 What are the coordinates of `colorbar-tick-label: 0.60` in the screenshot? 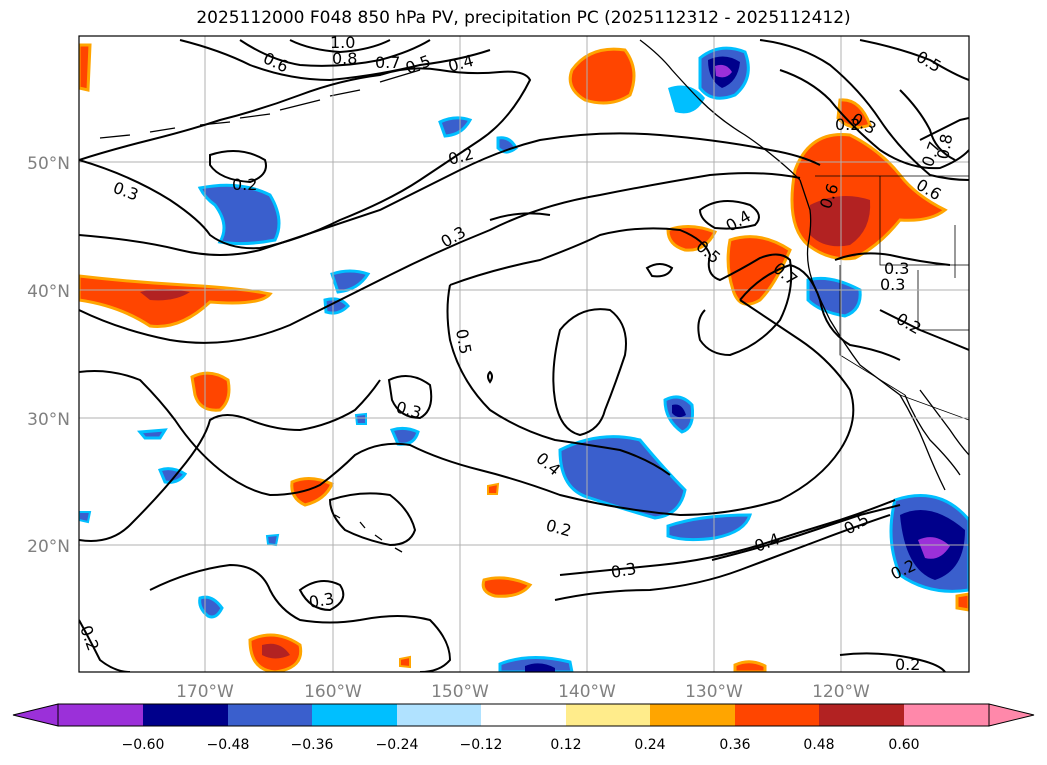 It's located at (903, 745).